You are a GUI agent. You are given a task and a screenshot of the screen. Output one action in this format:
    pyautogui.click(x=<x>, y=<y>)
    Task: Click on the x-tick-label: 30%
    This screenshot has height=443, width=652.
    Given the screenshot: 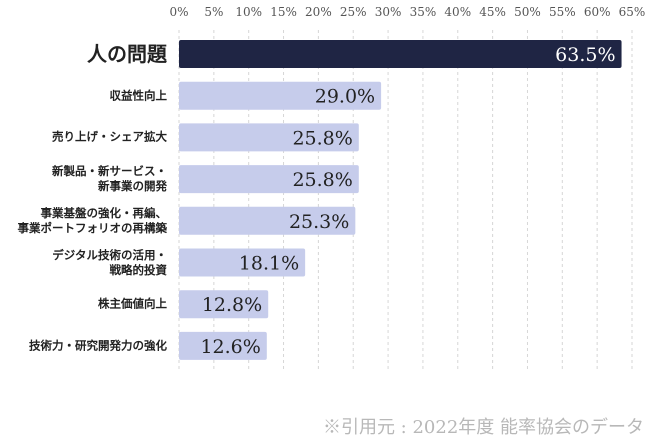 What is the action you would take?
    pyautogui.click(x=388, y=12)
    